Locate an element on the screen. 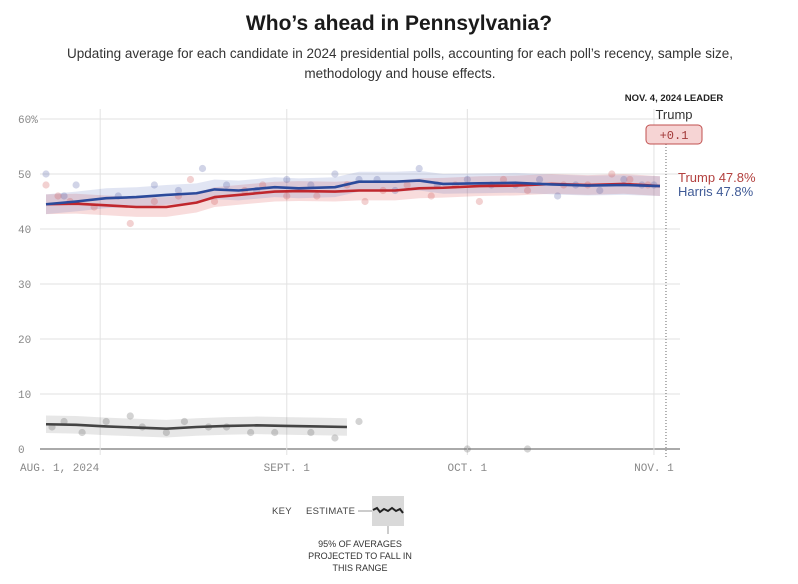 Image resolution: width=798 pixels, height=584 pixels. line-other is located at coordinates (196, 426).